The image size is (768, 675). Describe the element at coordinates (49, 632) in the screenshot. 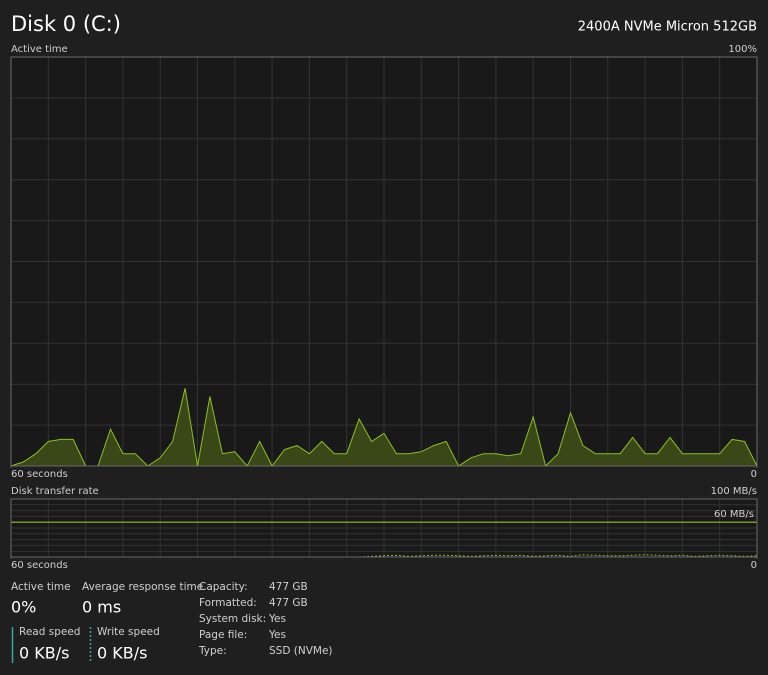

I see `speed-label: Read speed` at that location.